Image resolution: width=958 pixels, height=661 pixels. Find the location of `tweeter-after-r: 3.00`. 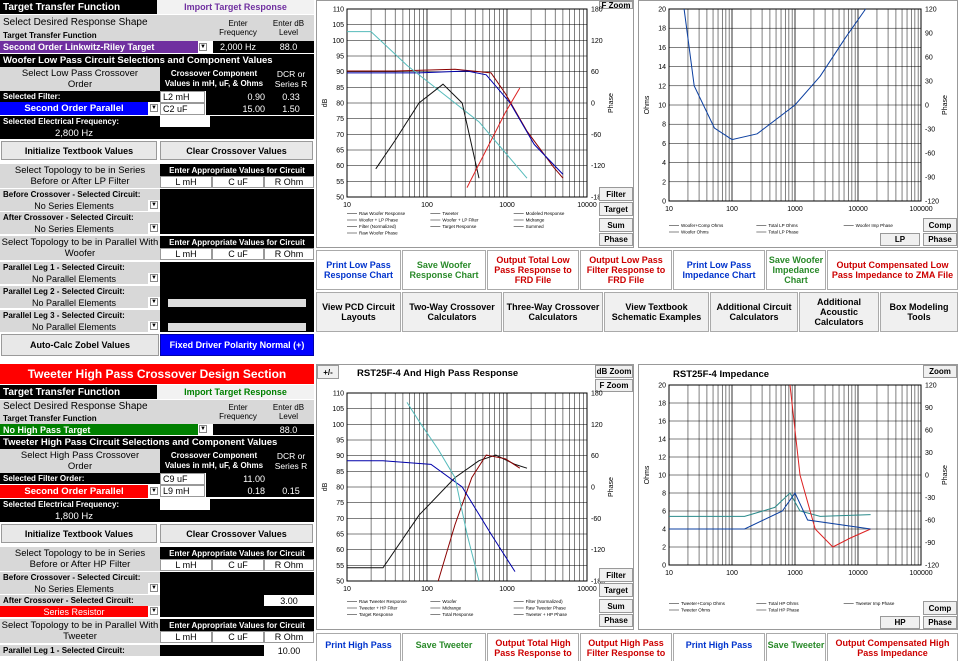

tweeter-after-r: 3.00 is located at coordinates (289, 600).